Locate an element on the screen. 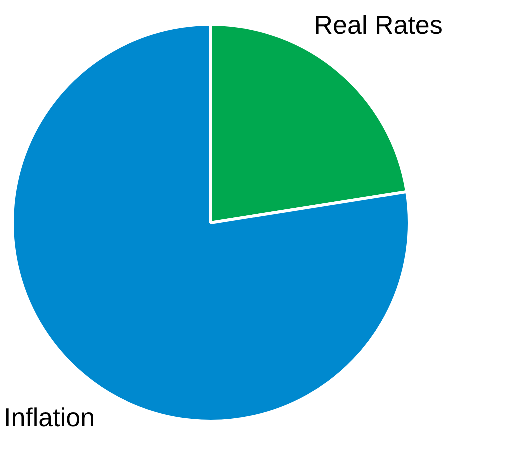 The height and width of the screenshot is (475, 516). slice-label: Inflation is located at coordinates (50, 417).